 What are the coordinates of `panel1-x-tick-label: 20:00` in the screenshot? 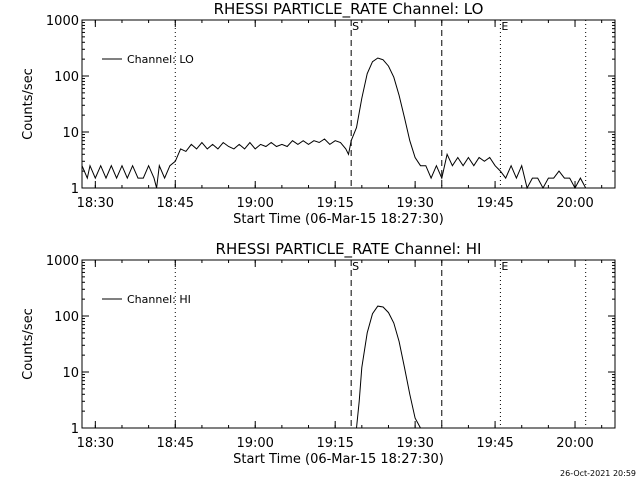 It's located at (574, 203).